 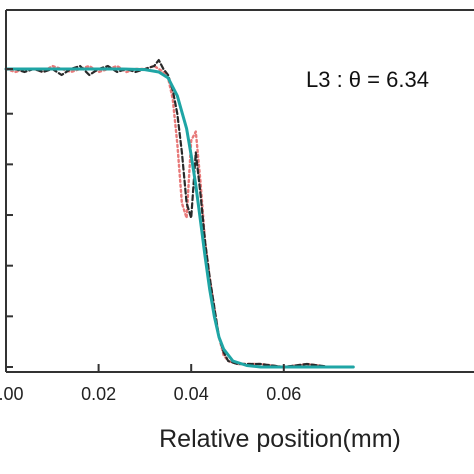 What do you see at coordinates (12, 394) in the screenshot?
I see `x-tick-label-0: 0.00` at bounding box center [12, 394].